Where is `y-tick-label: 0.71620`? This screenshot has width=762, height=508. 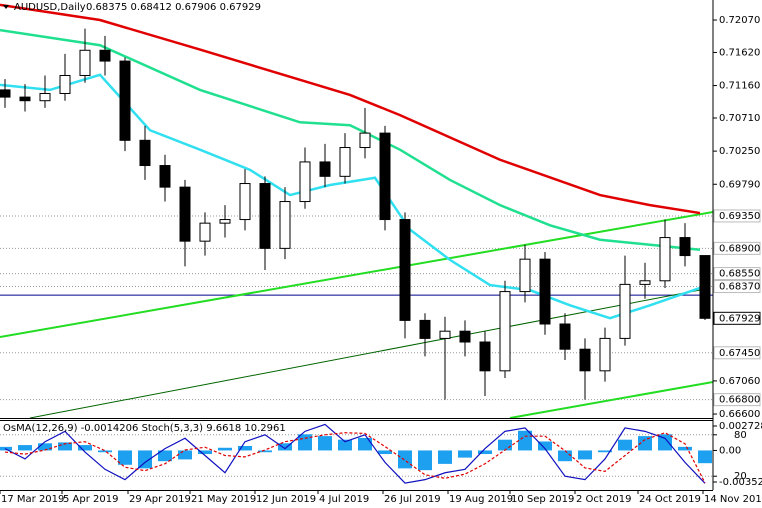
y-tick-label: 0.71620 is located at coordinates (739, 52).